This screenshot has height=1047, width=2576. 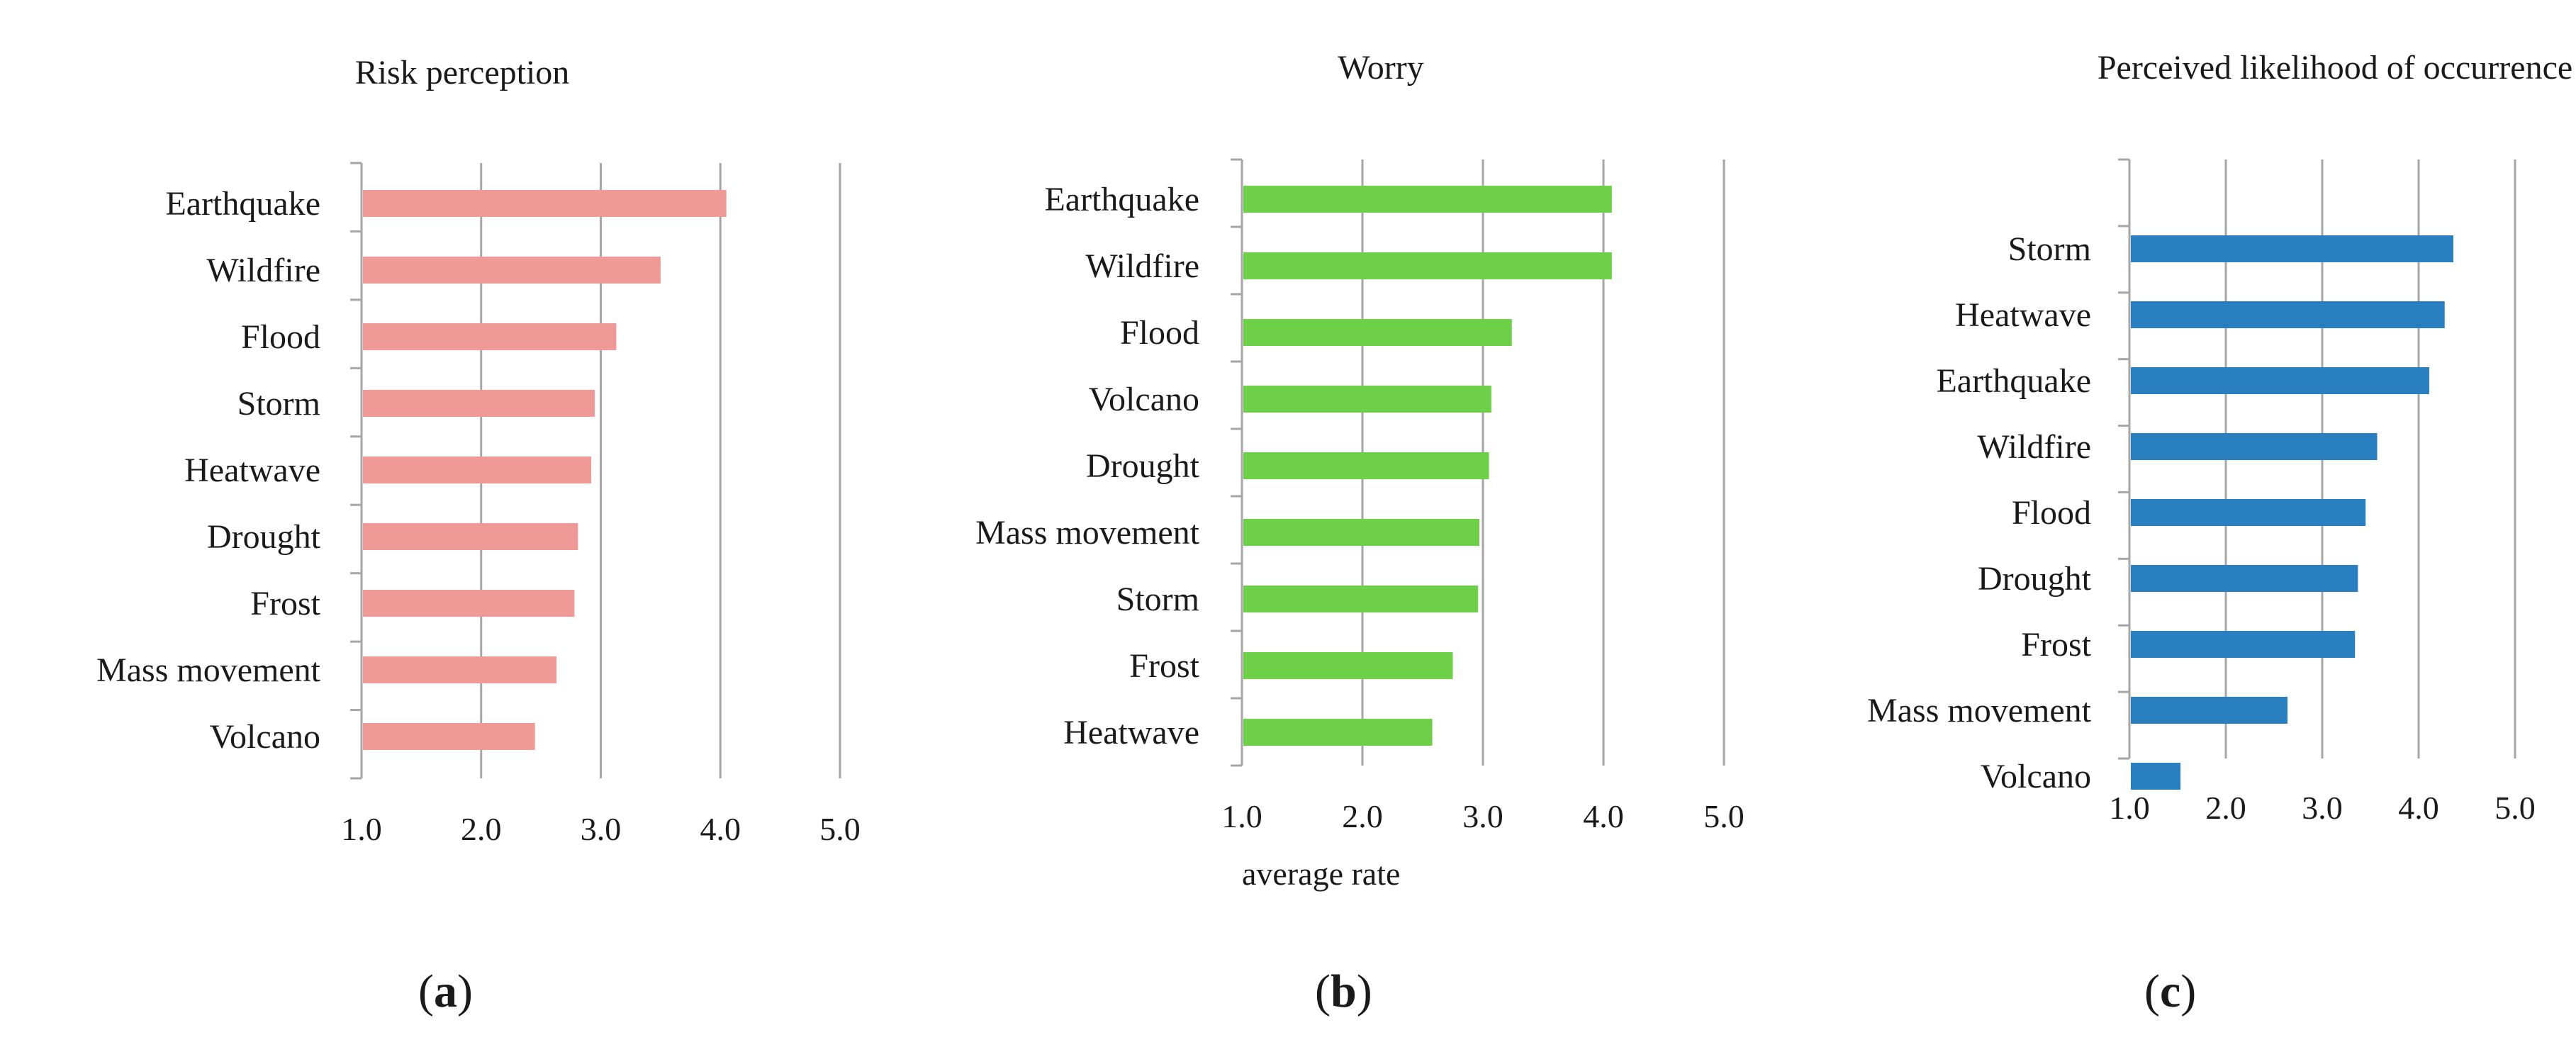 I want to click on panel-b-category-label: Heatwave, so click(x=1131, y=732).